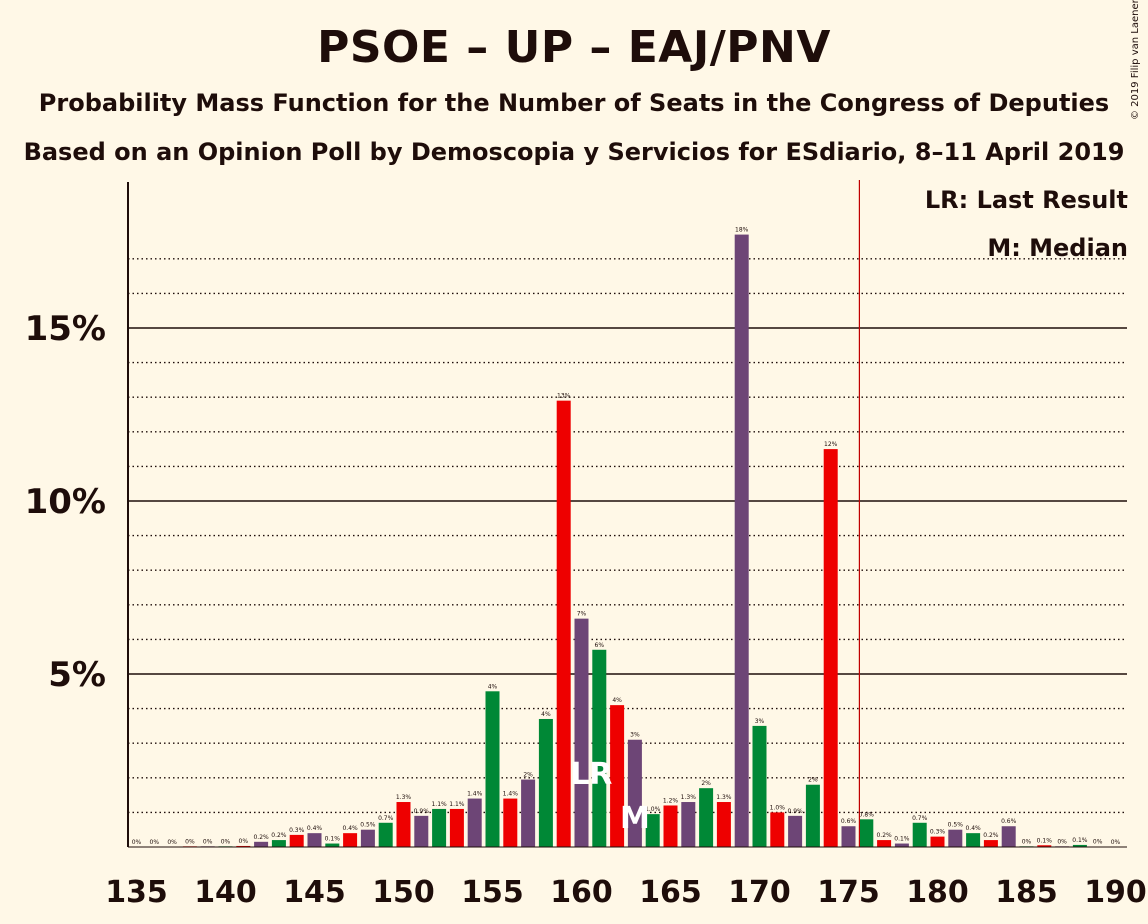 The image size is (1148, 924). I want to click on x-tick-label: 165, so click(670, 892).